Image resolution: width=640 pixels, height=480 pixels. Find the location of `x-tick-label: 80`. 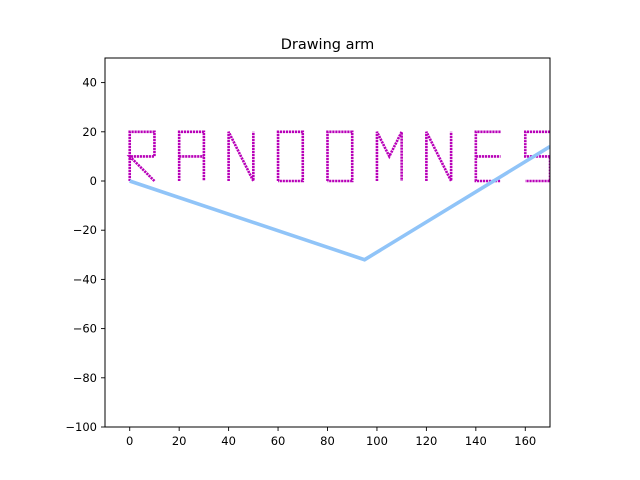

x-tick-label: 80 is located at coordinates (327, 441).